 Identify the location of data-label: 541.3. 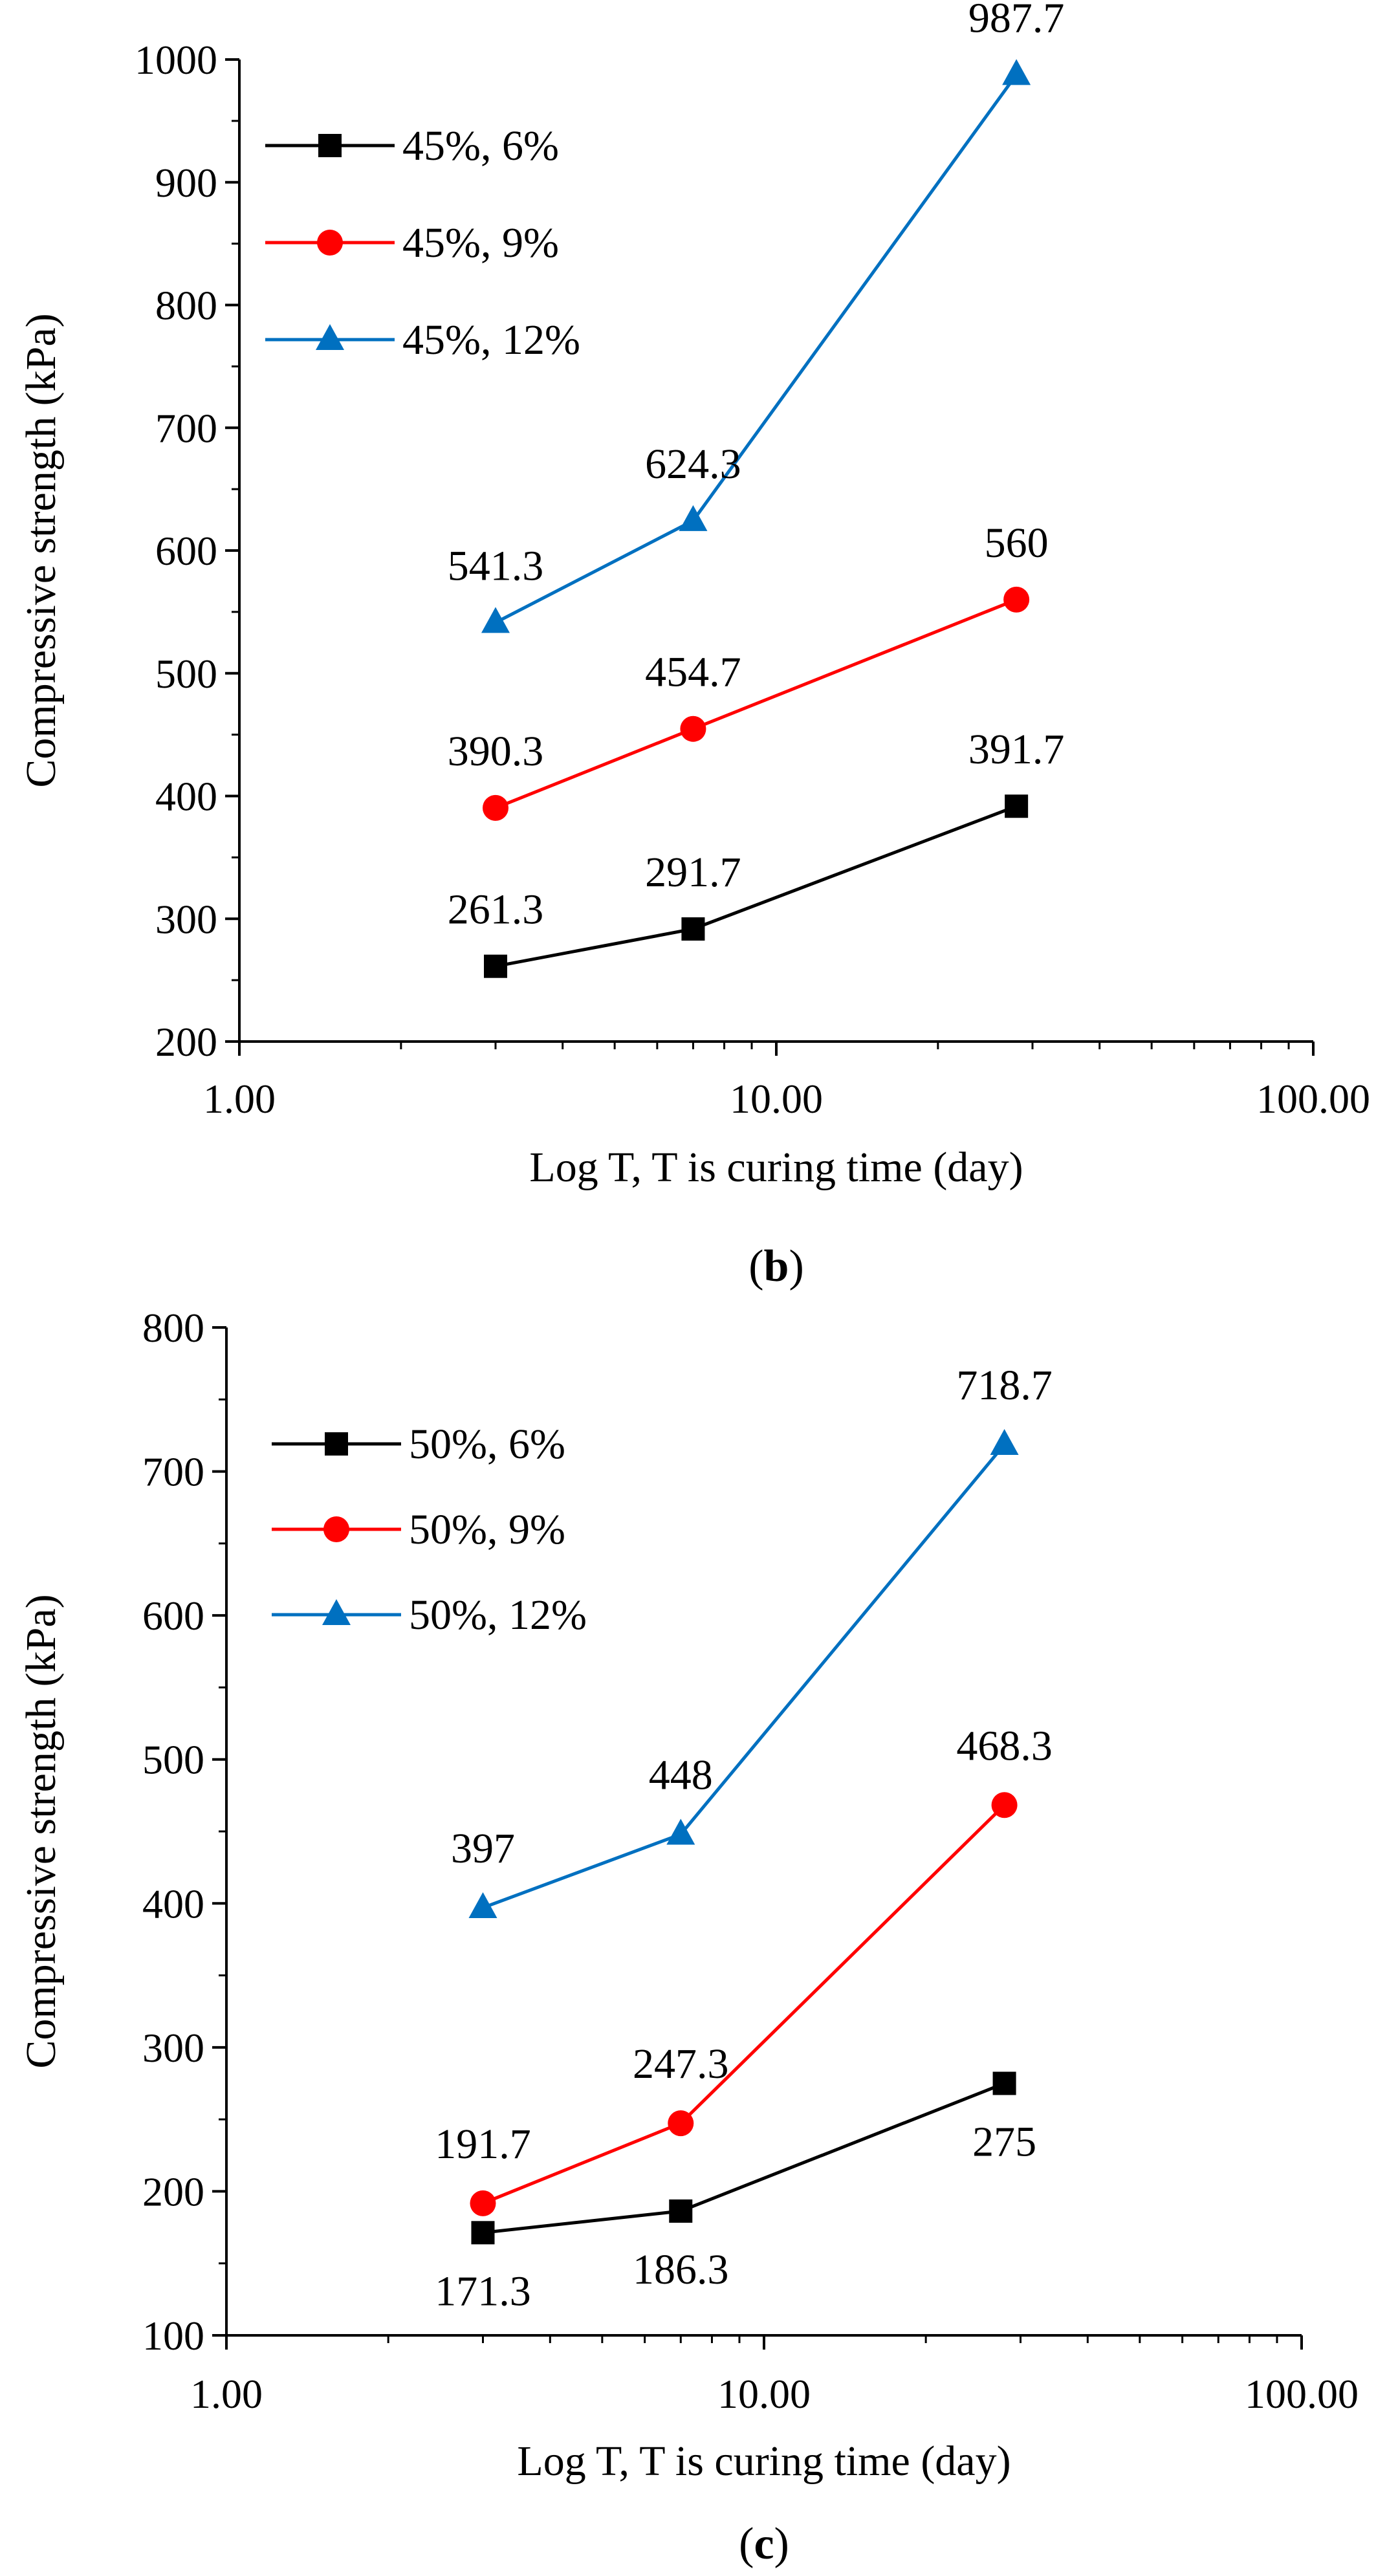
(496, 565).